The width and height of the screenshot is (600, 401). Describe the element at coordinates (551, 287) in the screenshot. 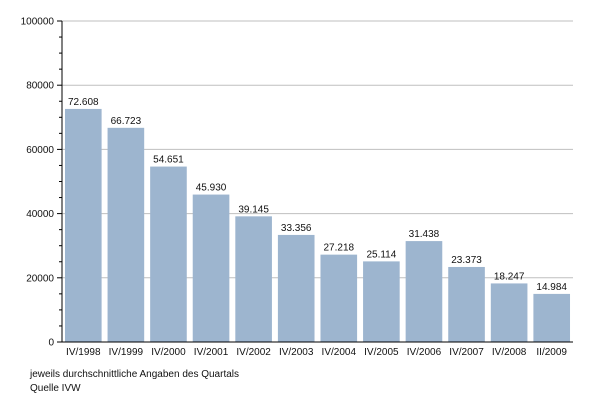

I see `data-label: 14.984` at that location.